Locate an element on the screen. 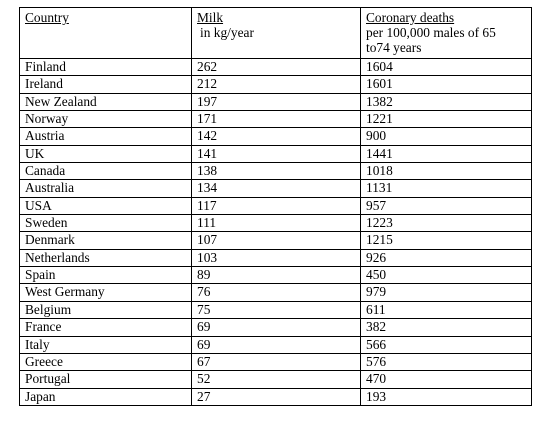  milk-cell: 134 is located at coordinates (276, 188).